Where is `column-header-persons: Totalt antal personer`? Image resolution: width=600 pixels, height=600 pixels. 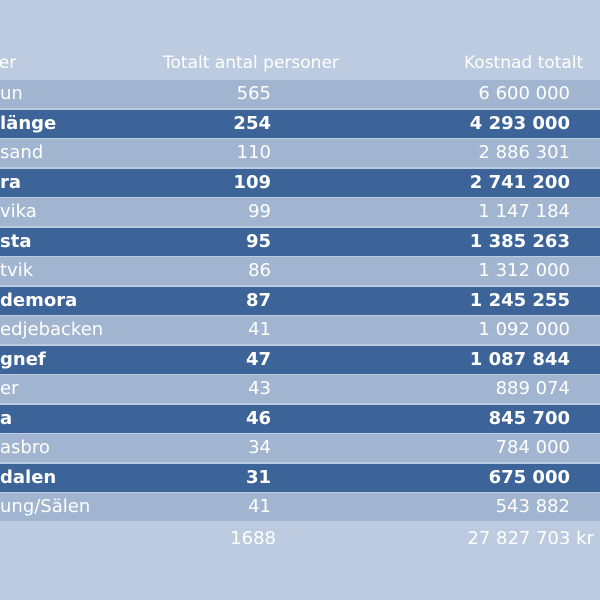 column-header-persons: Totalt antal personer is located at coordinates (251, 63).